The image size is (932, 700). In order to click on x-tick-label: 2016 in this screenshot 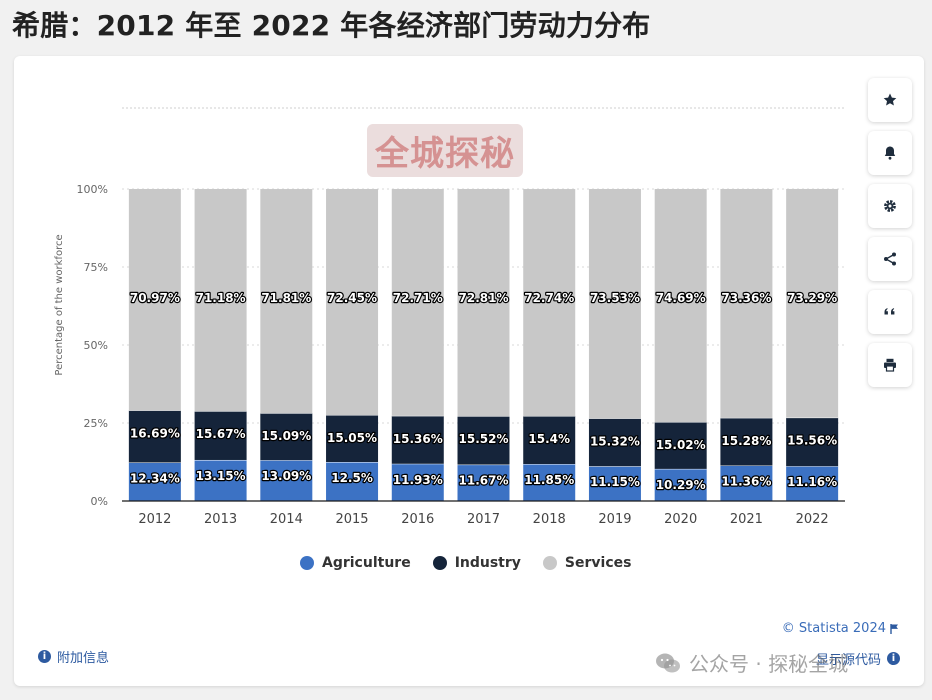, I will do `click(417, 519)`.